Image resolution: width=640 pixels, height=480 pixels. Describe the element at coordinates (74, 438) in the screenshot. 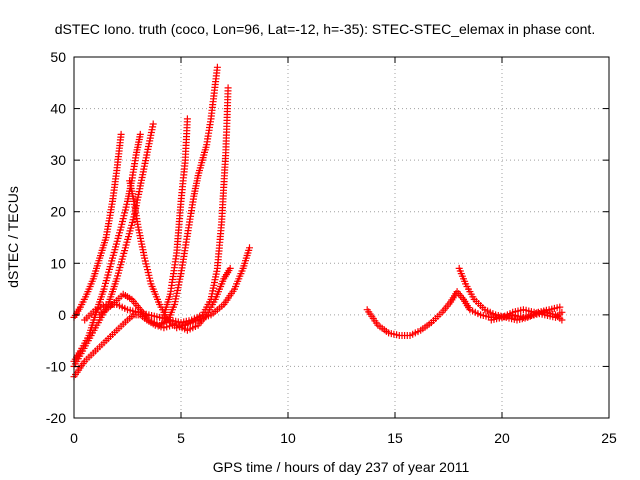

I see `x-tick-label: 0` at that location.